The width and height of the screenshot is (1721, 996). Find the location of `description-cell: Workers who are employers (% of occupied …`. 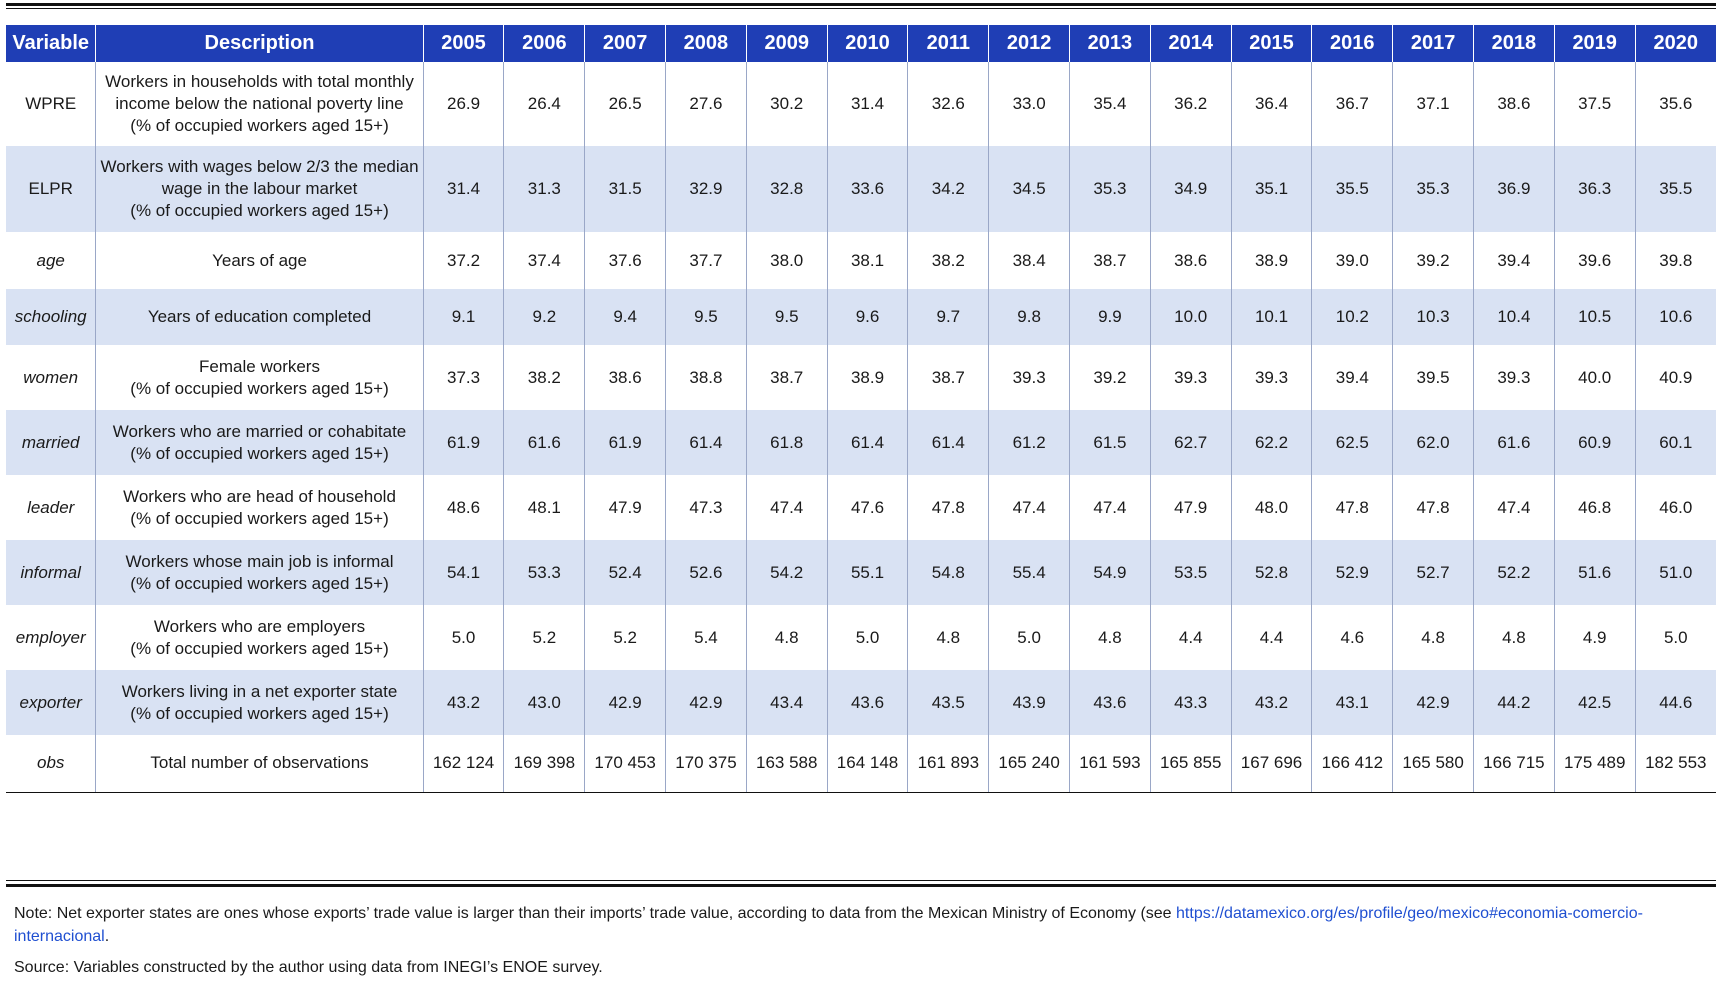

description-cell: Workers who are employers (% of occupied … is located at coordinates (259, 637).